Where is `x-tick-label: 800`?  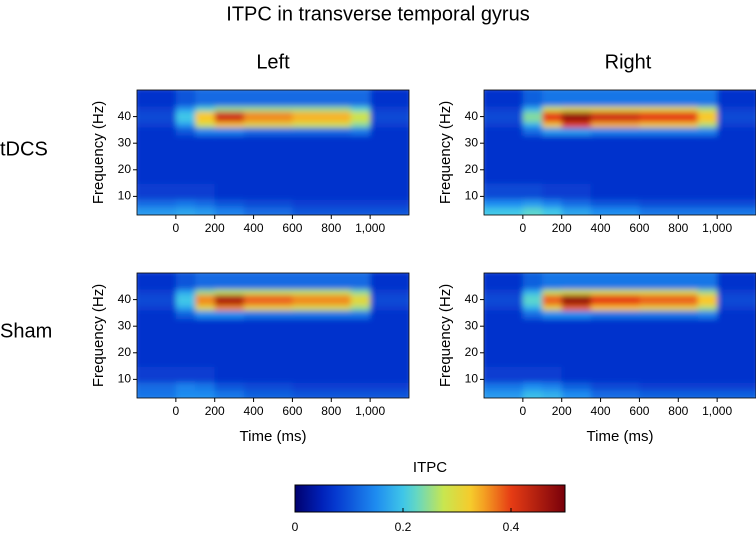
x-tick-label: 800 is located at coordinates (678, 228).